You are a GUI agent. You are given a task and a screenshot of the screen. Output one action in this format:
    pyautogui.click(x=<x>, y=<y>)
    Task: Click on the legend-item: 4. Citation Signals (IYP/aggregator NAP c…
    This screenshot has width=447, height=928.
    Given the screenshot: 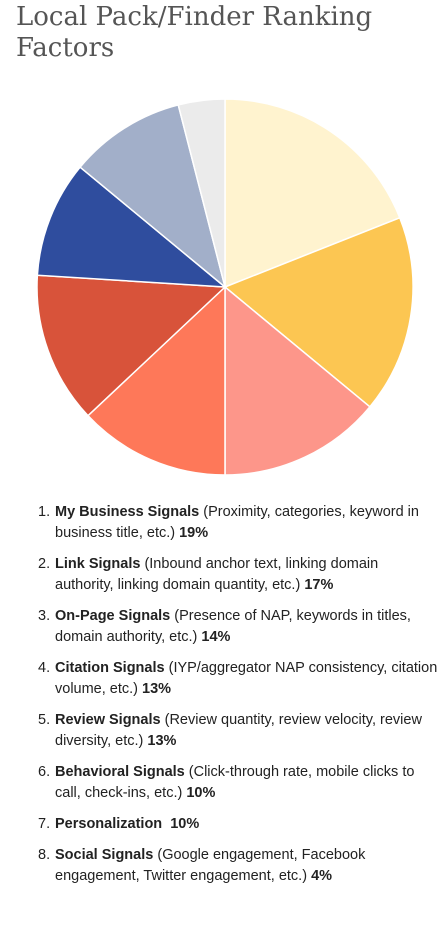 What is the action you would take?
    pyautogui.click(x=223, y=679)
    